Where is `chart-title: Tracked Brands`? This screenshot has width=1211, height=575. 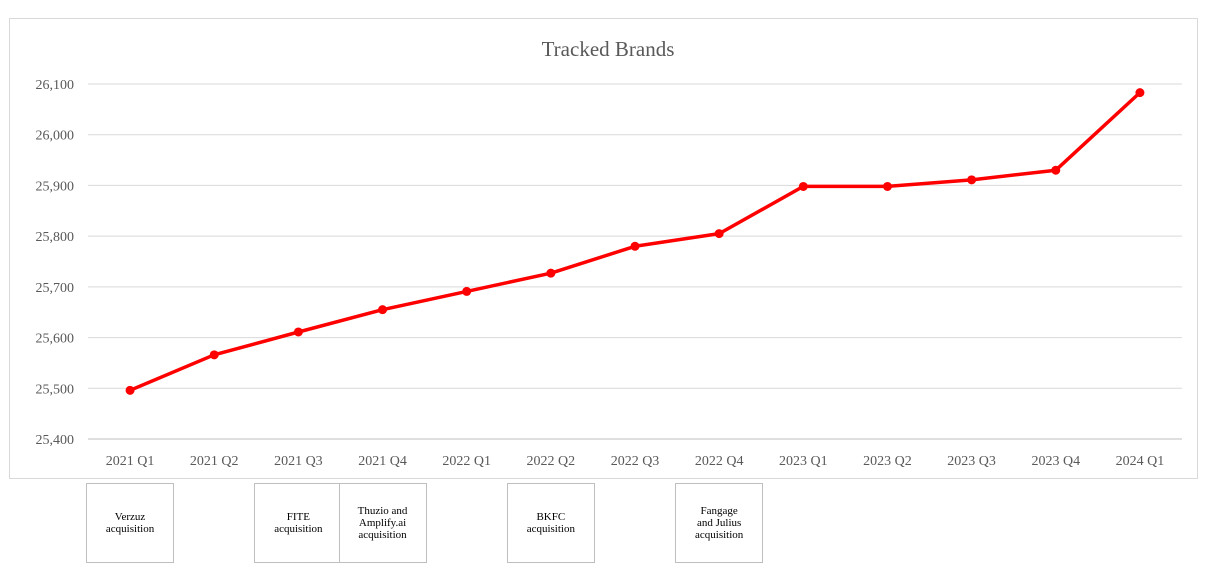 chart-title: Tracked Brands is located at coordinates (608, 49).